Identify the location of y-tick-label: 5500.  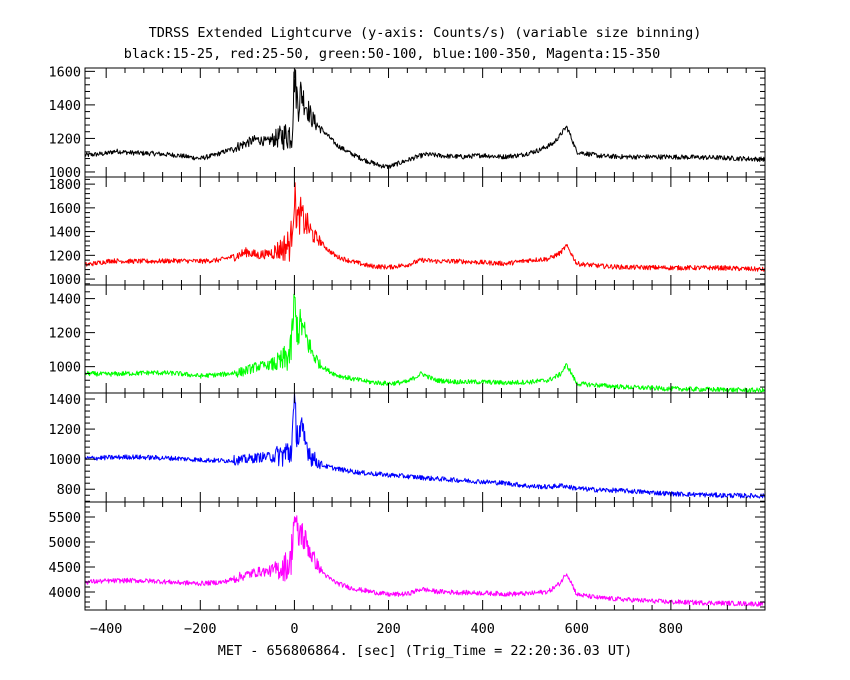
(64, 518).